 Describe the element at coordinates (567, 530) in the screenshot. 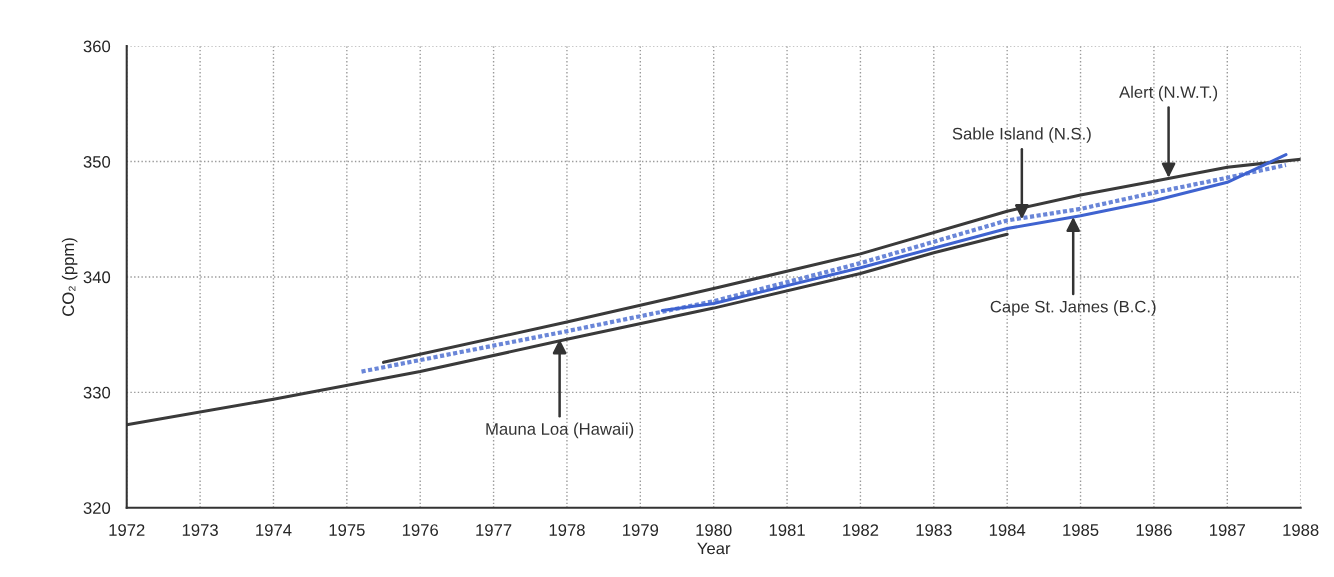

I see `x-tick-label: 1978` at that location.